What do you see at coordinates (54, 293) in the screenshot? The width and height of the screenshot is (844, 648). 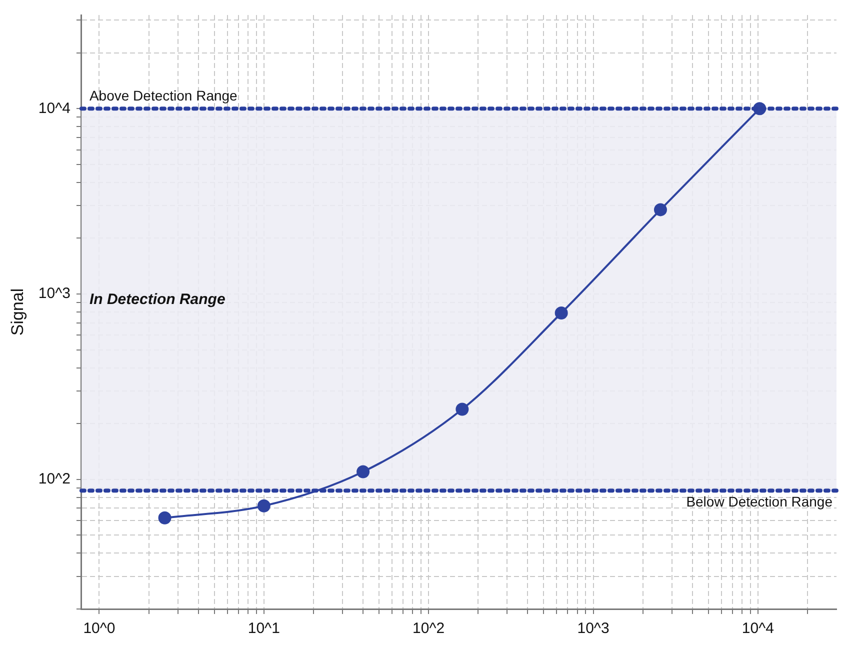 I see `y-tick-label: 10^3` at bounding box center [54, 293].